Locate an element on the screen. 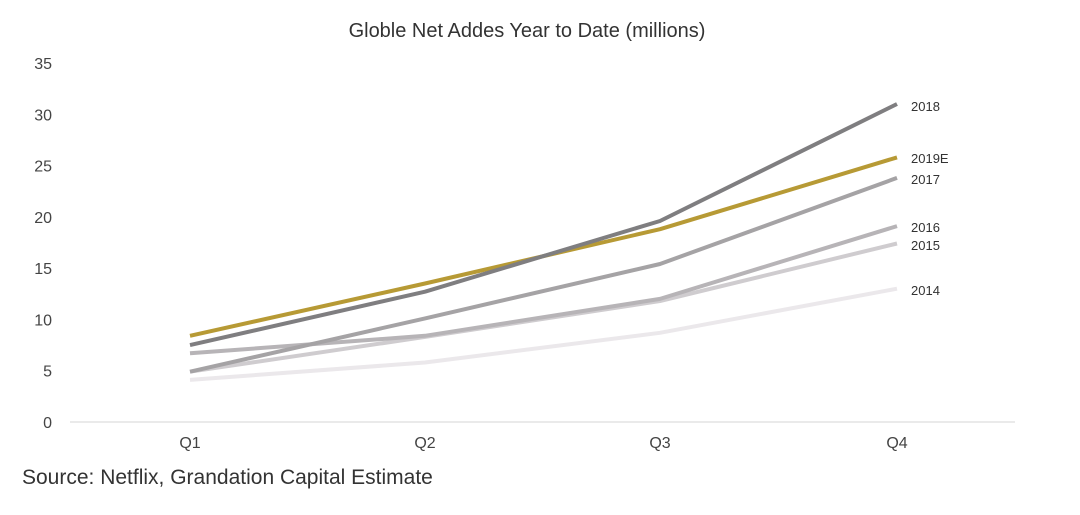  series-labels: 2014 2015 2016 2017 2019E 2018 is located at coordinates (930, 198).